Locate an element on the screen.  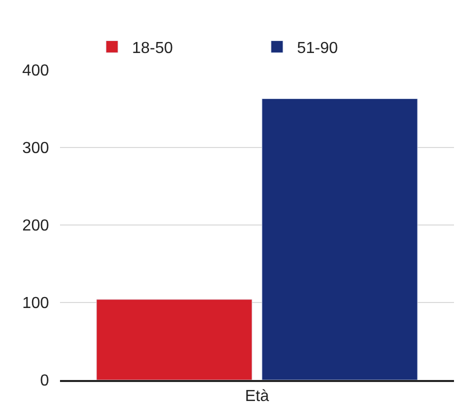
legend-label: 51-90 is located at coordinates (317, 48).